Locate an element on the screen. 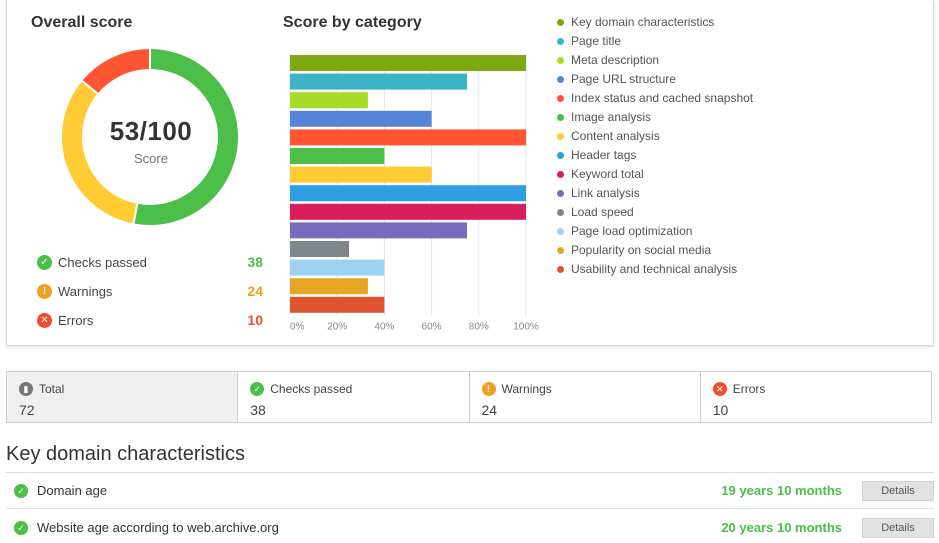  legend-item: Page URL structure is located at coordinates (655, 81).